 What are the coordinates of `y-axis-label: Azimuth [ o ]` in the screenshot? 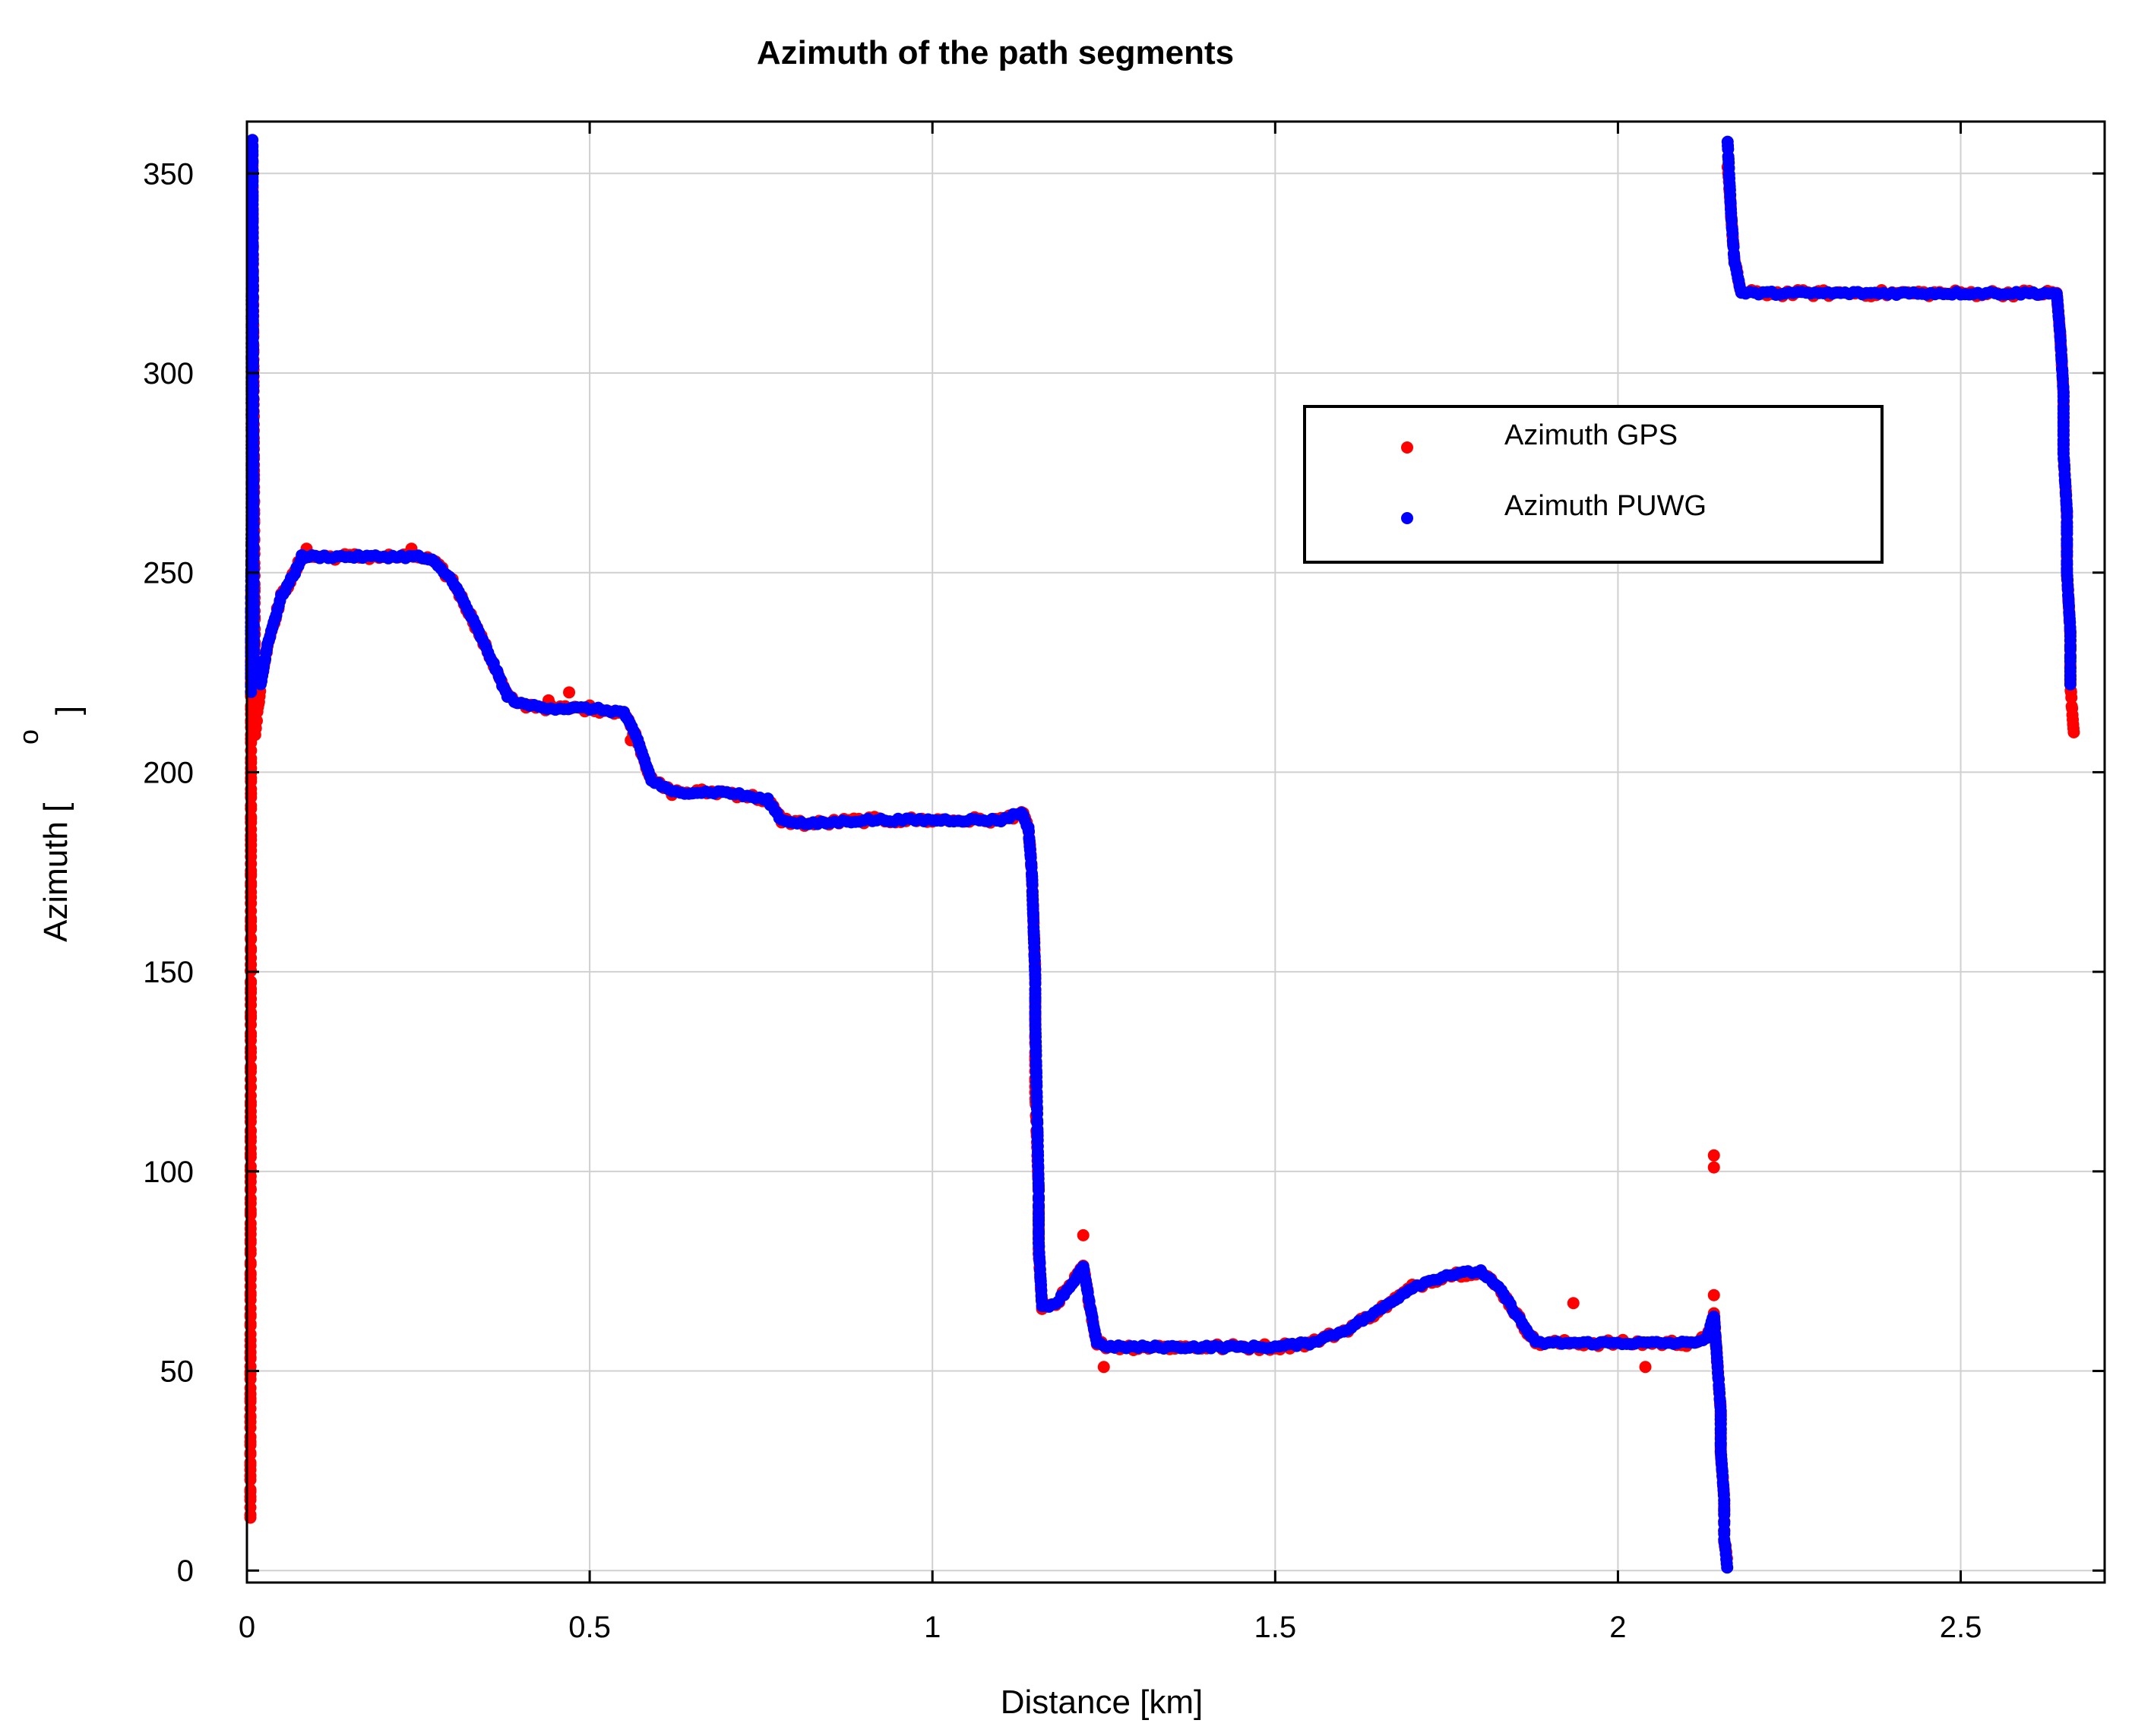 It's located at (50, 824).